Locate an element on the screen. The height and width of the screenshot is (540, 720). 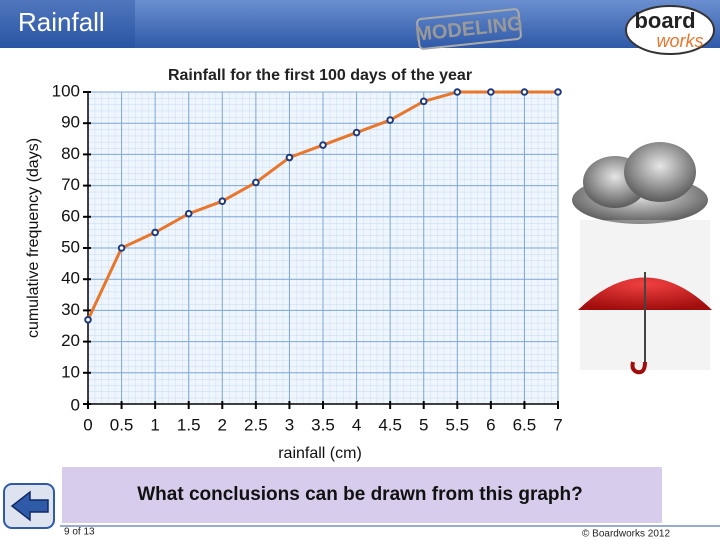
x-tick-label: 5 is located at coordinates (423, 424).